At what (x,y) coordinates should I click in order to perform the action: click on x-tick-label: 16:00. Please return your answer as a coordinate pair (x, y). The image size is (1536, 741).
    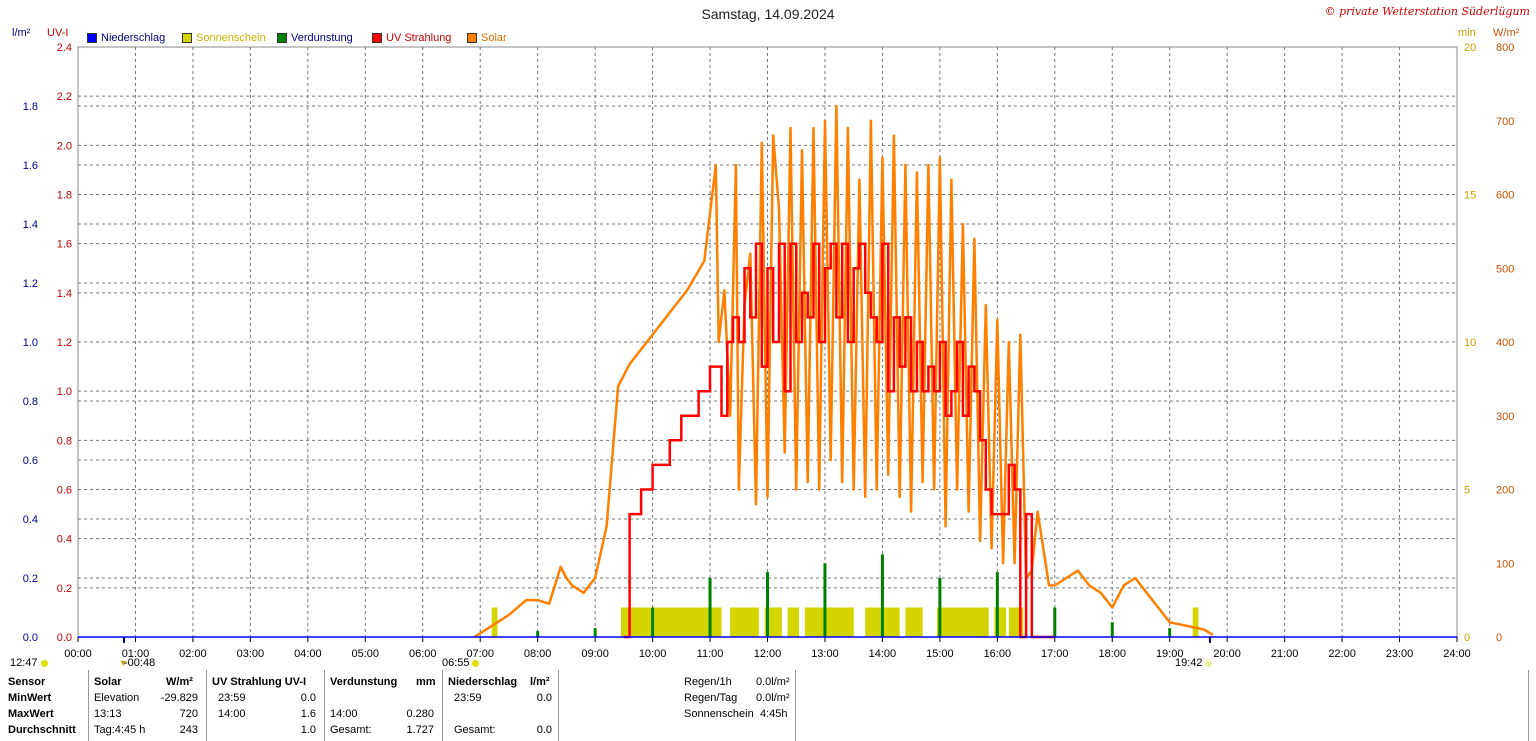
    Looking at the image, I should click on (998, 654).